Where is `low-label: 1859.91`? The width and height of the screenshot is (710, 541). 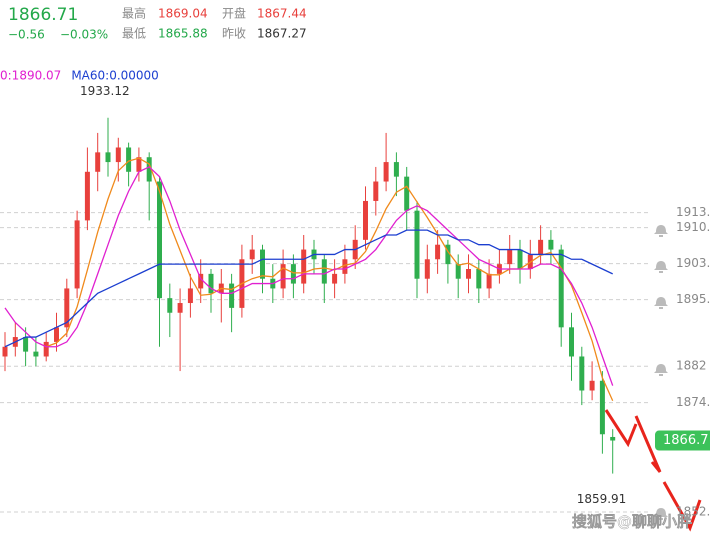 low-label: 1859.91 is located at coordinates (602, 499).